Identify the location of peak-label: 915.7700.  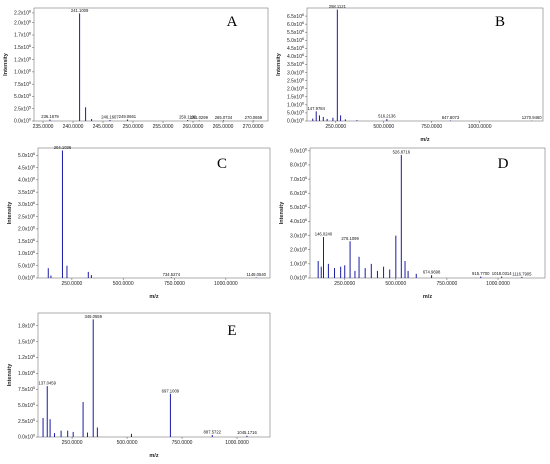
(481, 273).